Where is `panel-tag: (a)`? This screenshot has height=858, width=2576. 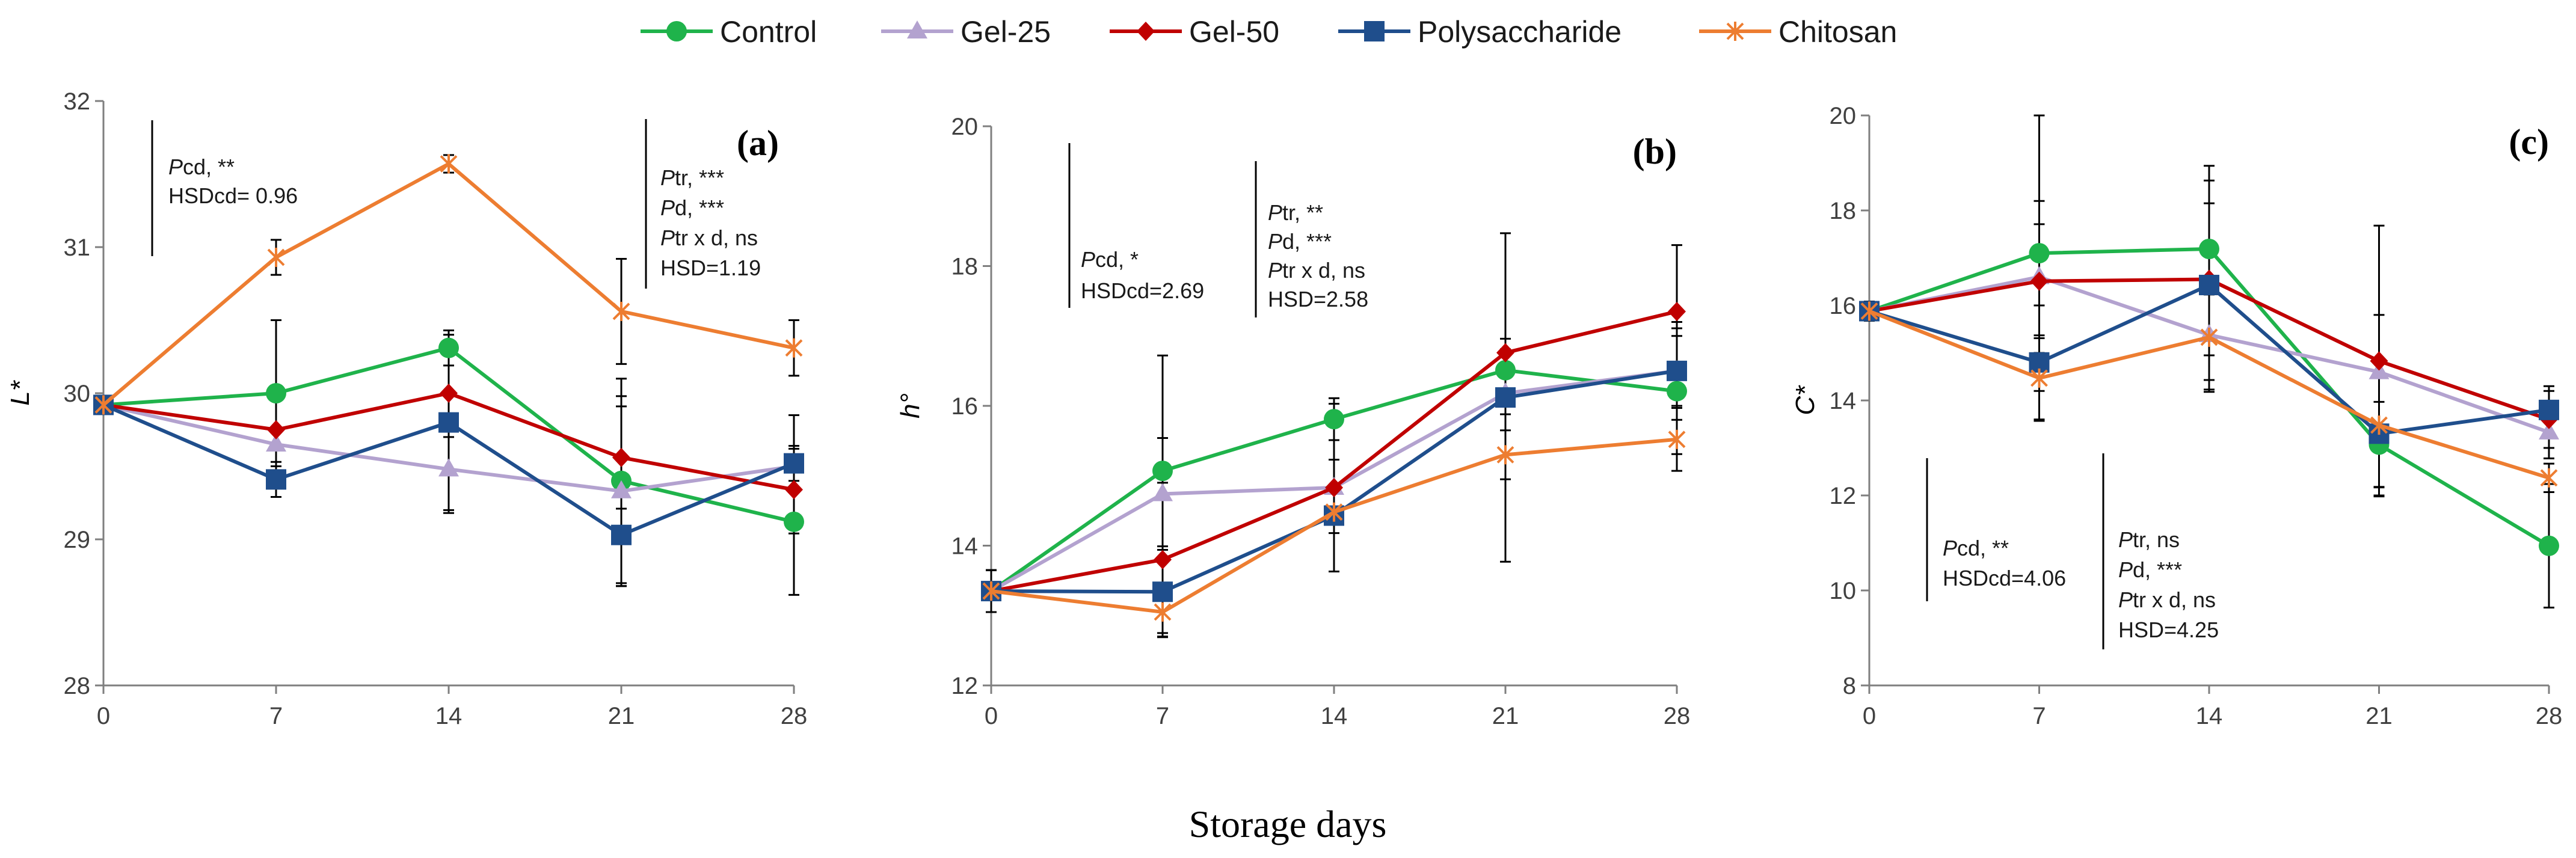 panel-tag: (a) is located at coordinates (758, 143).